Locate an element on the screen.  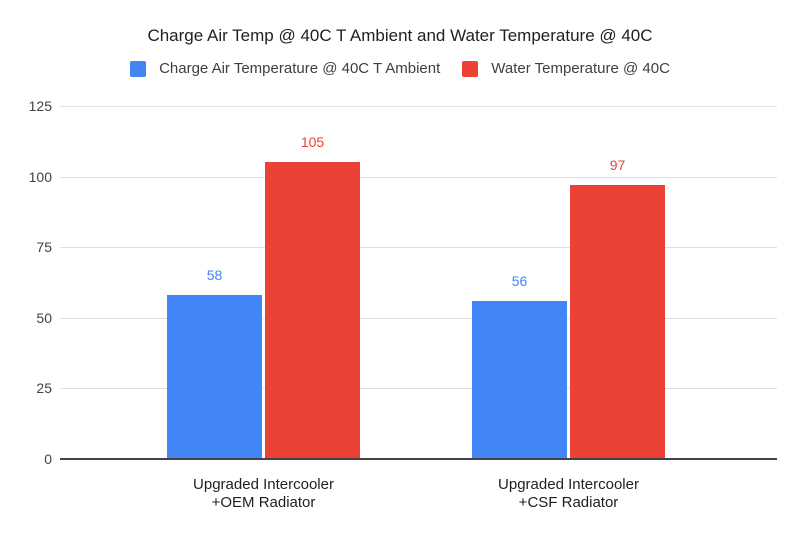
x-axis-category-line: +OEM Radiator is located at coordinates (263, 502).